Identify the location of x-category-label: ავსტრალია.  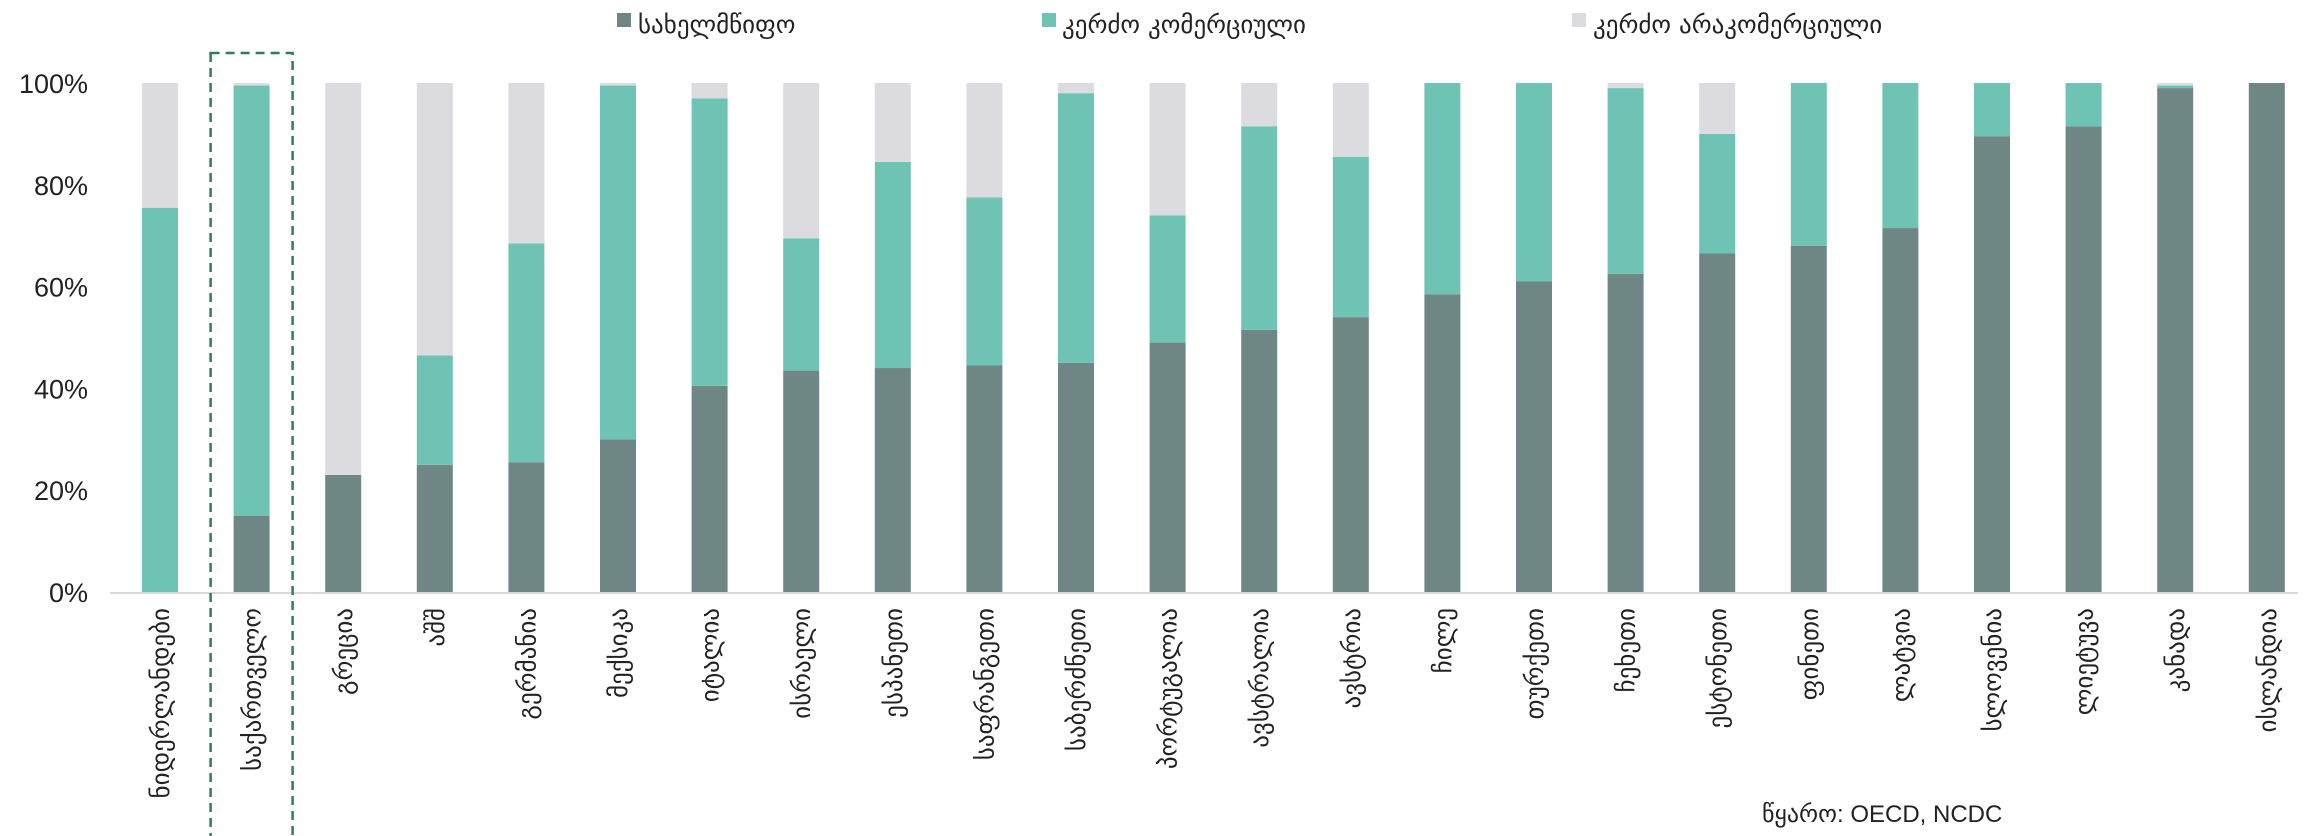
(1259, 678).